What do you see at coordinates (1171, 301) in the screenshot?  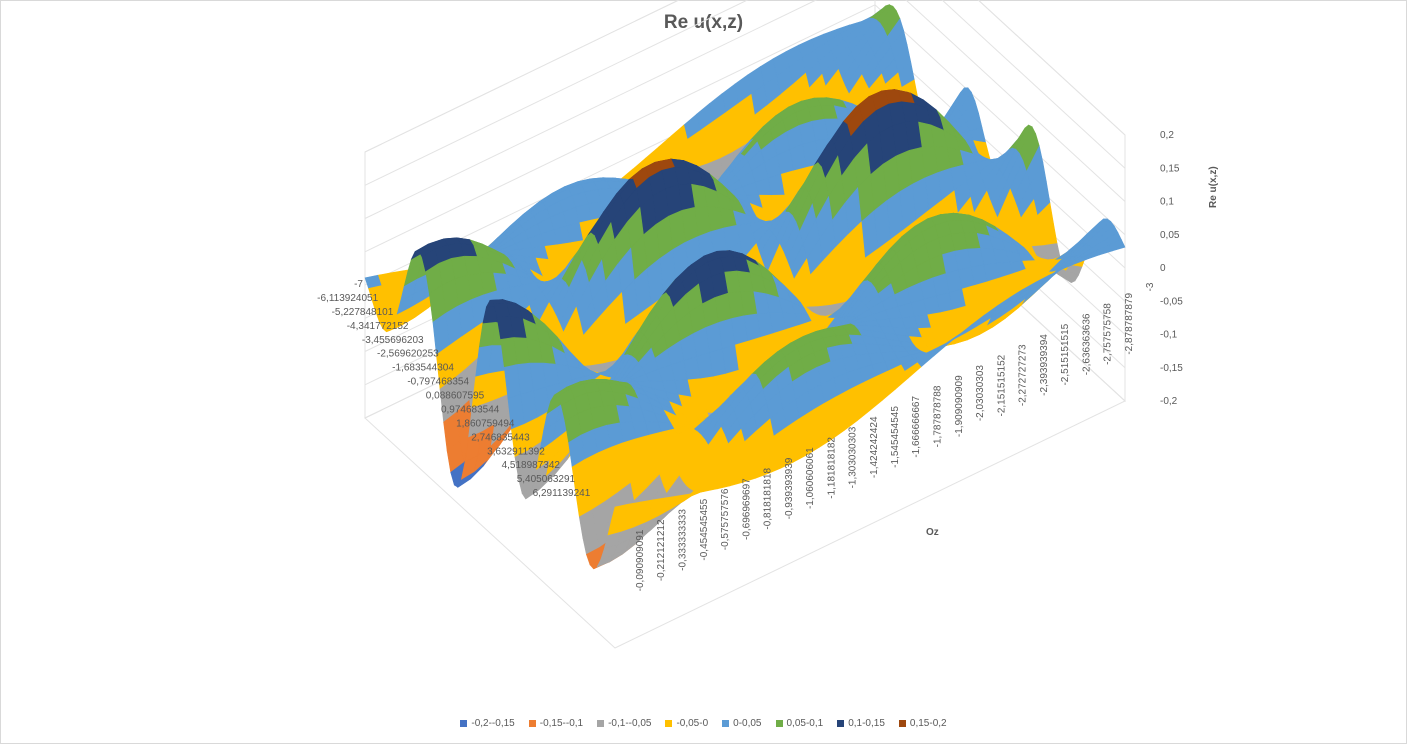 I see `z-tick-label: -0,05` at bounding box center [1171, 301].